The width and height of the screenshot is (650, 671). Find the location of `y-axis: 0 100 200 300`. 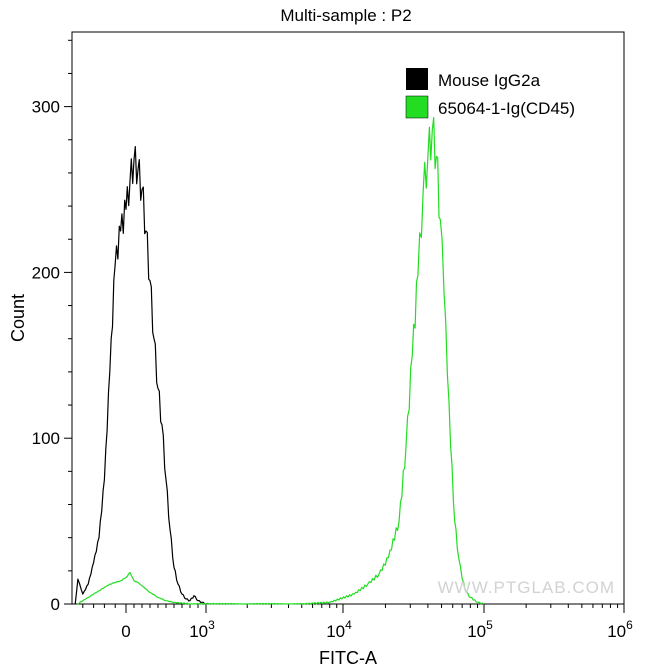

y-axis: 0 100 200 300 is located at coordinates (52, 326).